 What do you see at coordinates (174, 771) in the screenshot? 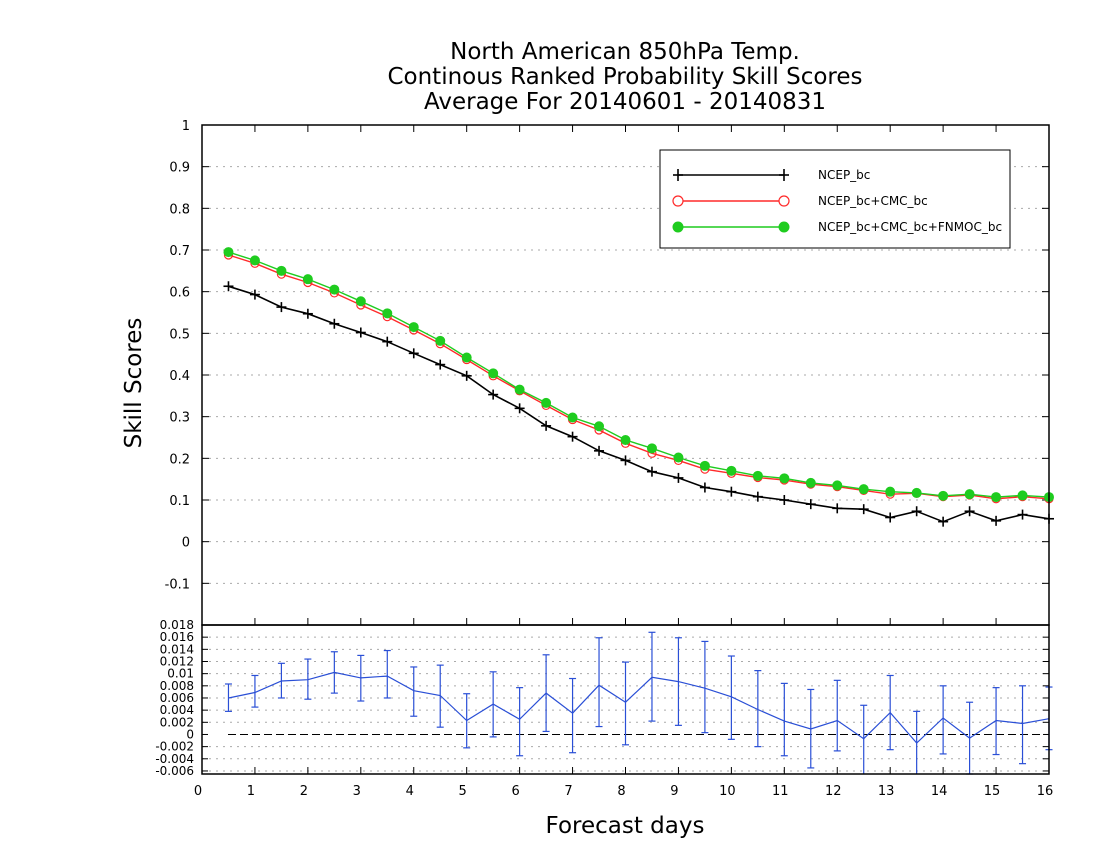
I see `y-tick-label: -0.006` at bounding box center [174, 771].